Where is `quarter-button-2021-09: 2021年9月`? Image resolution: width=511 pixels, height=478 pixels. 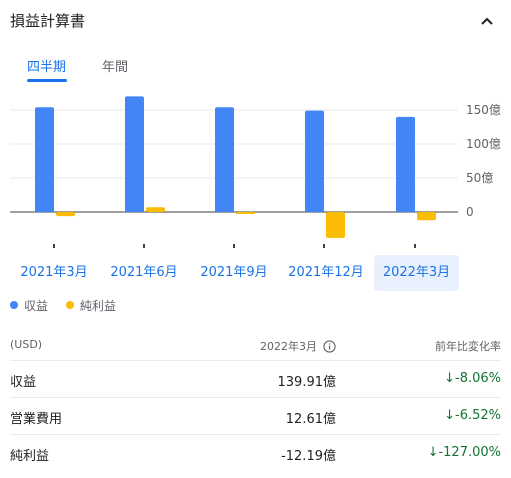 quarter-button-2021-09: 2021年9月 is located at coordinates (234, 272).